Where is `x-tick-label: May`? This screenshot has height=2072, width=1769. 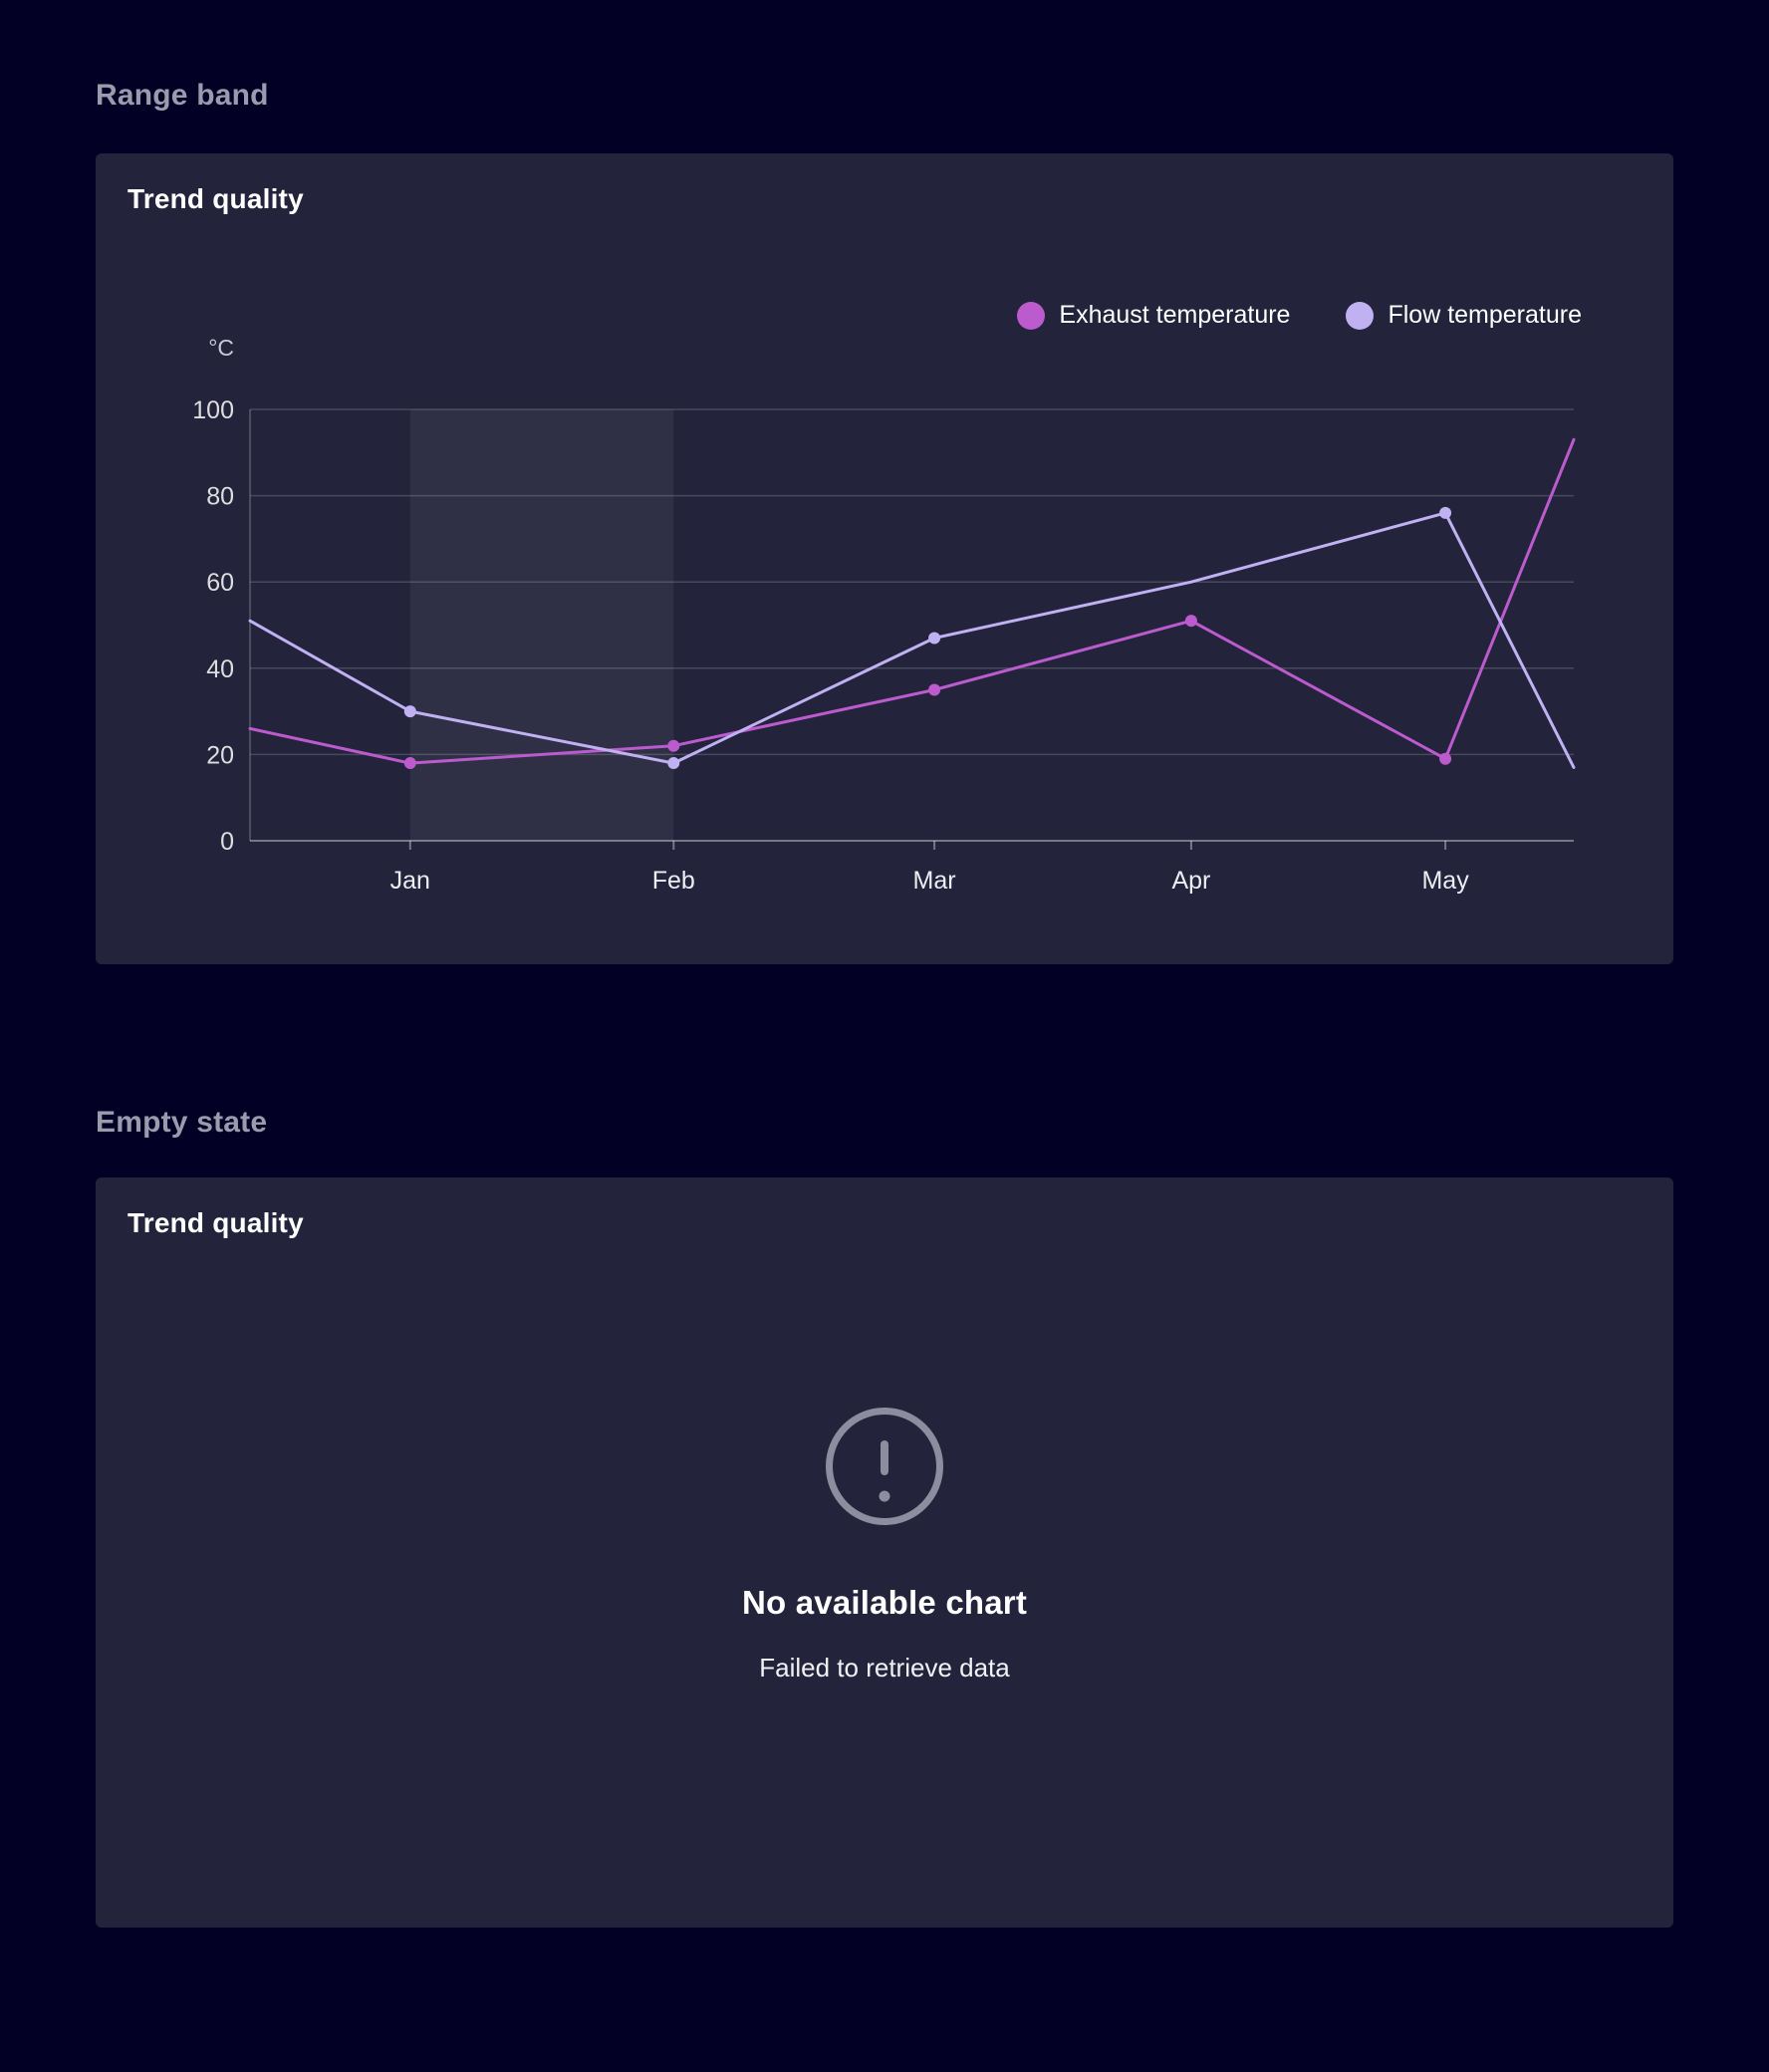 x-tick-label: May is located at coordinates (1445, 881).